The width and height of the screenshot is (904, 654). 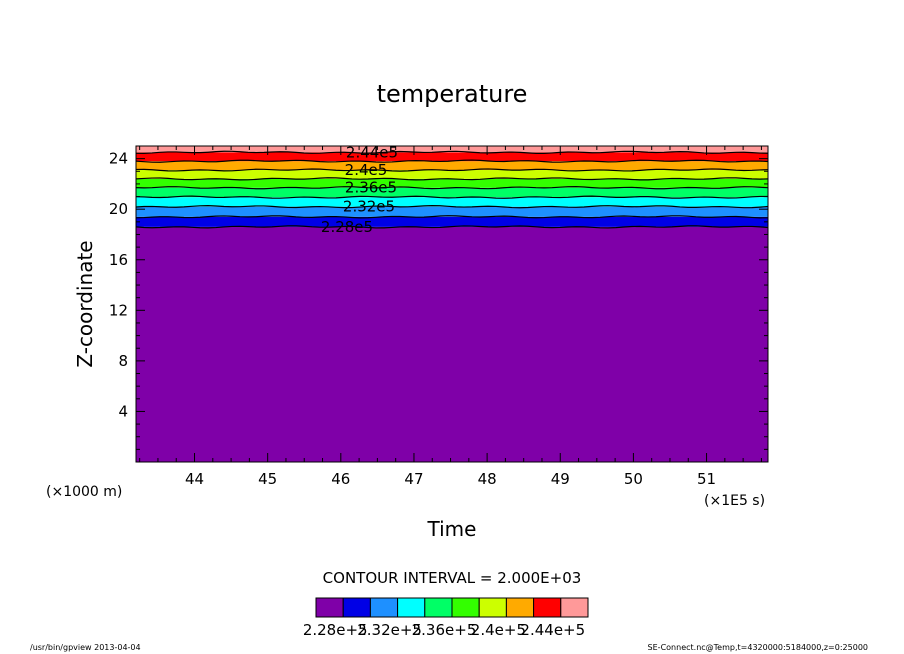 I want to click on y-unit-label: (×1000 m), so click(x=84, y=492).